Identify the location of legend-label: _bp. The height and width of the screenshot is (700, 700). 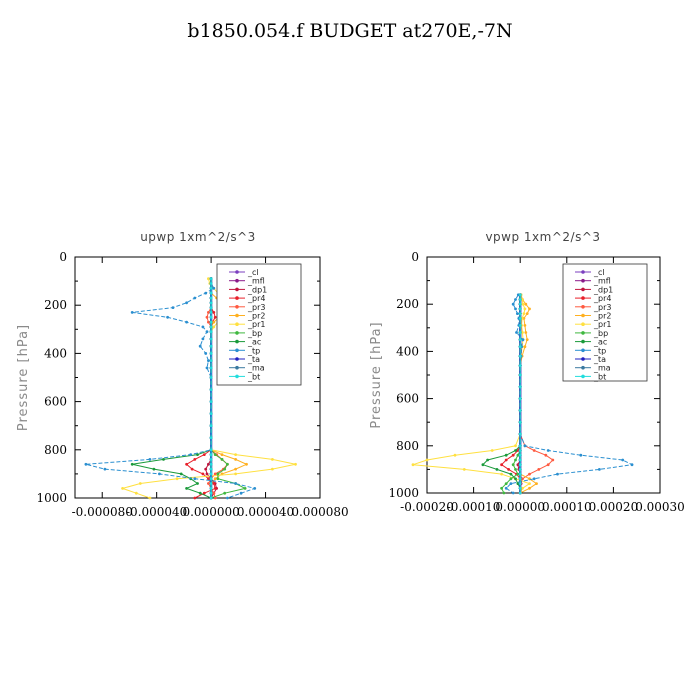
(254, 333).